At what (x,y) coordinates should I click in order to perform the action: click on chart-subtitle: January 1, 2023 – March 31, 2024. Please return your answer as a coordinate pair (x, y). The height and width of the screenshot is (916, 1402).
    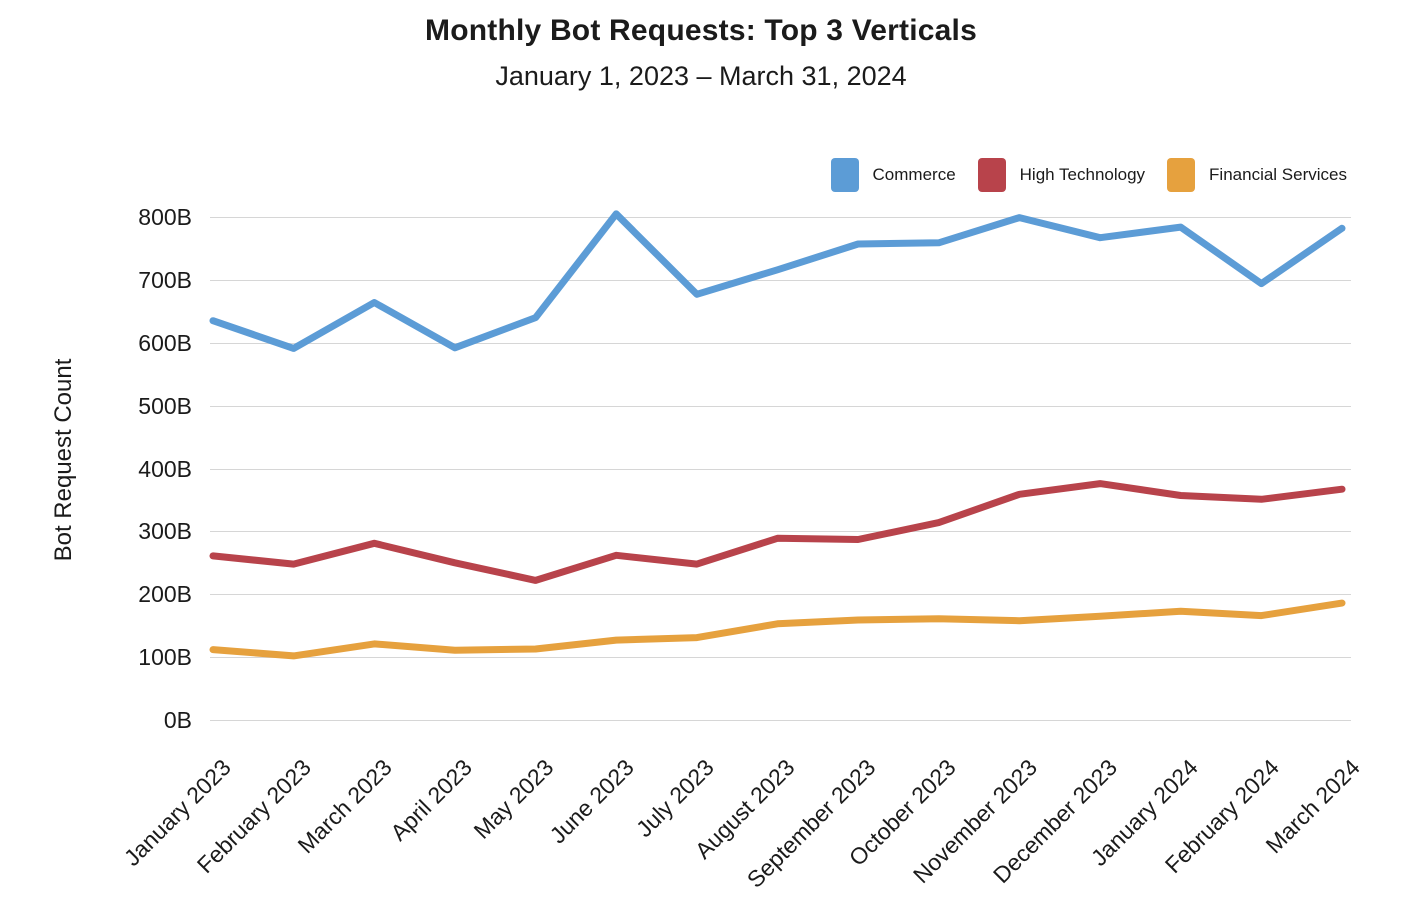
    Looking at the image, I should click on (701, 76).